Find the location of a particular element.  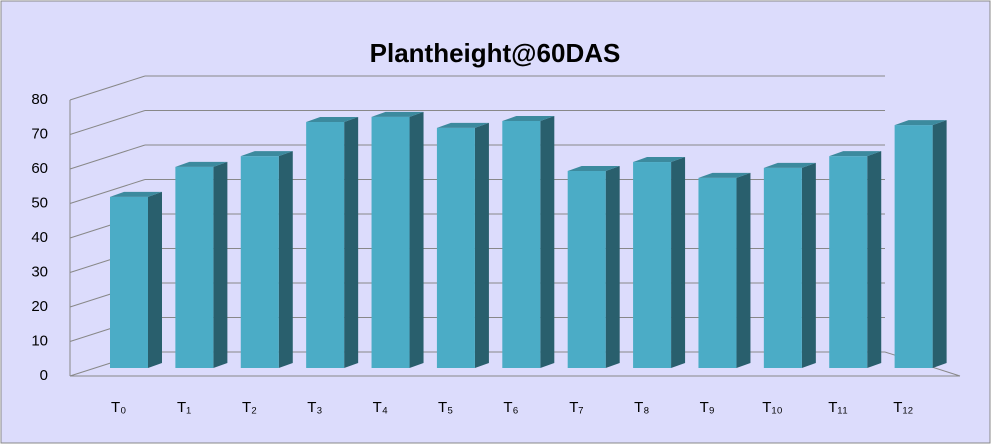

y-tick-label: 40 is located at coordinates (39, 237).